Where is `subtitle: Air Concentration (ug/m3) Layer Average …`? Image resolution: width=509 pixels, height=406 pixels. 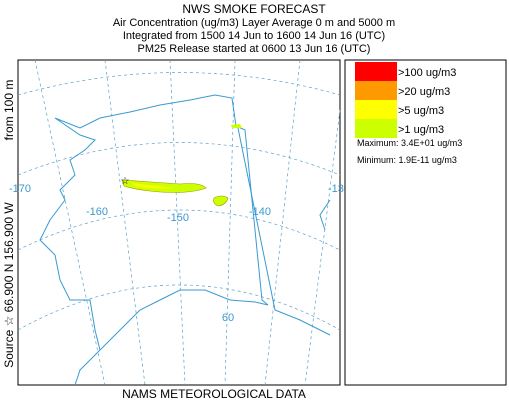
subtitle: Air Concentration (ug/m3) Layer Average … is located at coordinates (254, 23).